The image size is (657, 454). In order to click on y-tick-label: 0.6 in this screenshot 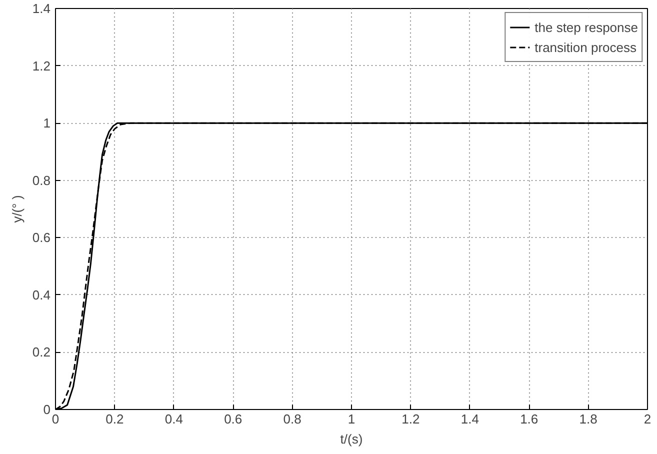, I will do `click(41, 238)`.